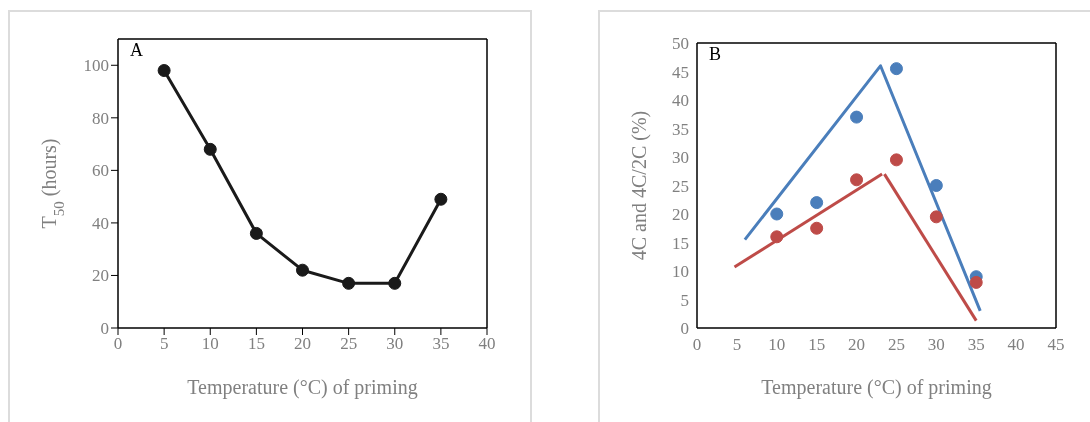  What do you see at coordinates (680, 129) in the screenshot?
I see `y-tick-label: 35` at bounding box center [680, 129].